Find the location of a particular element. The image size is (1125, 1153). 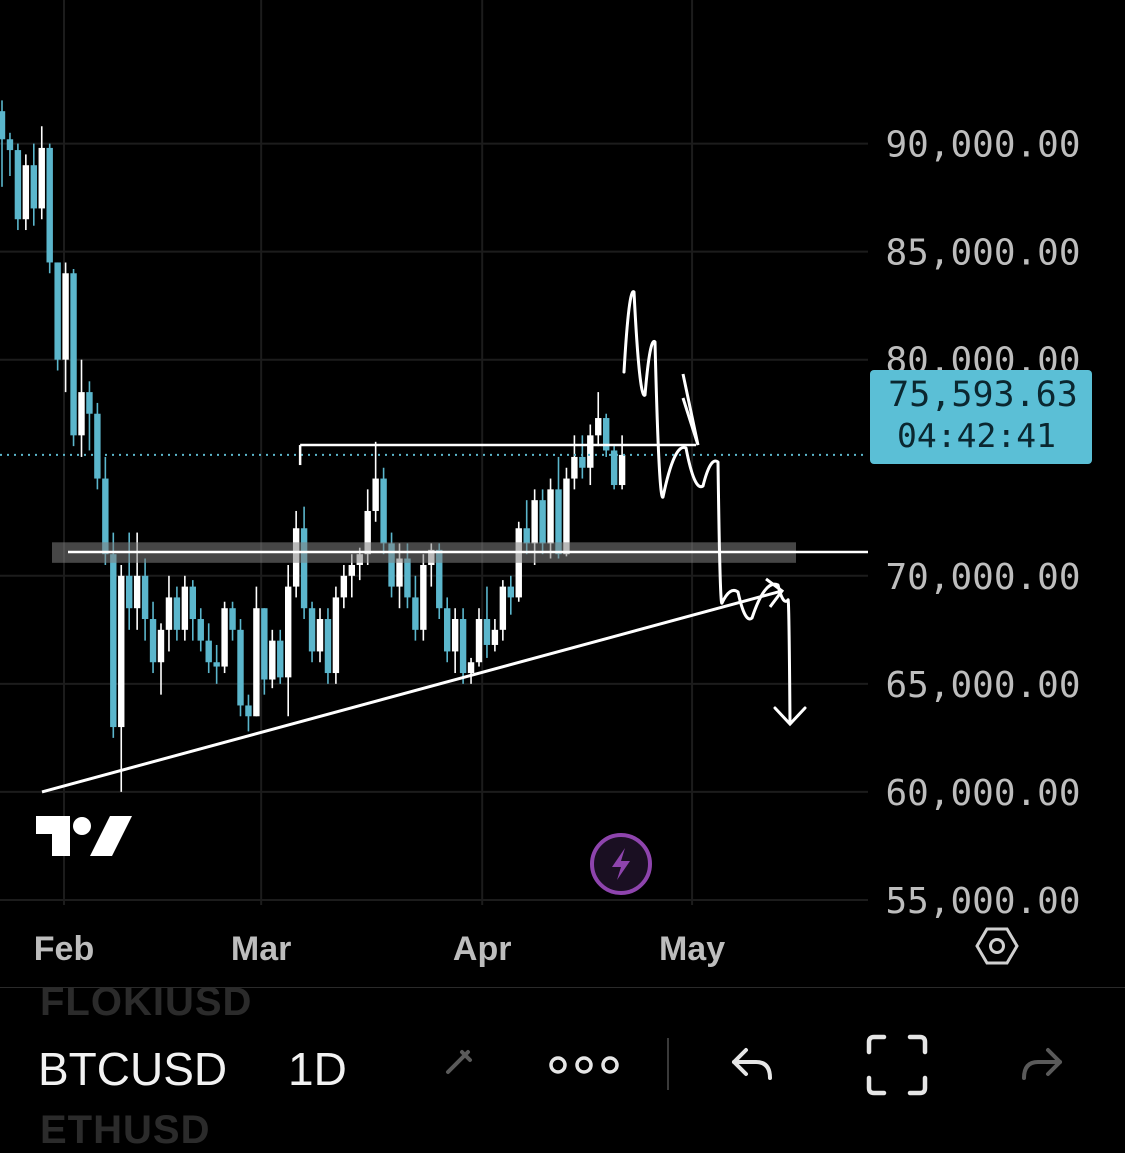

interval-button: 1D is located at coordinates (317, 1069).